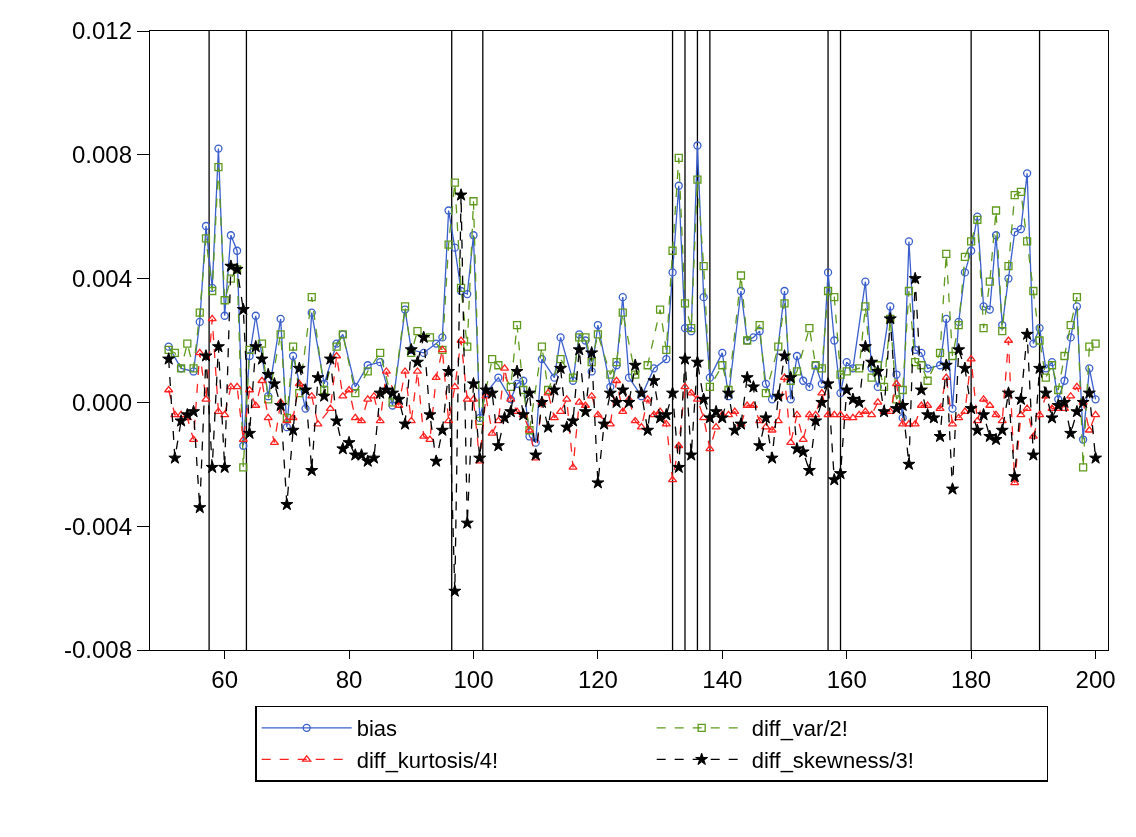 This screenshot has height=837, width=1136. Describe the element at coordinates (349, 679) in the screenshot. I see `x-tick-label: 80` at that location.